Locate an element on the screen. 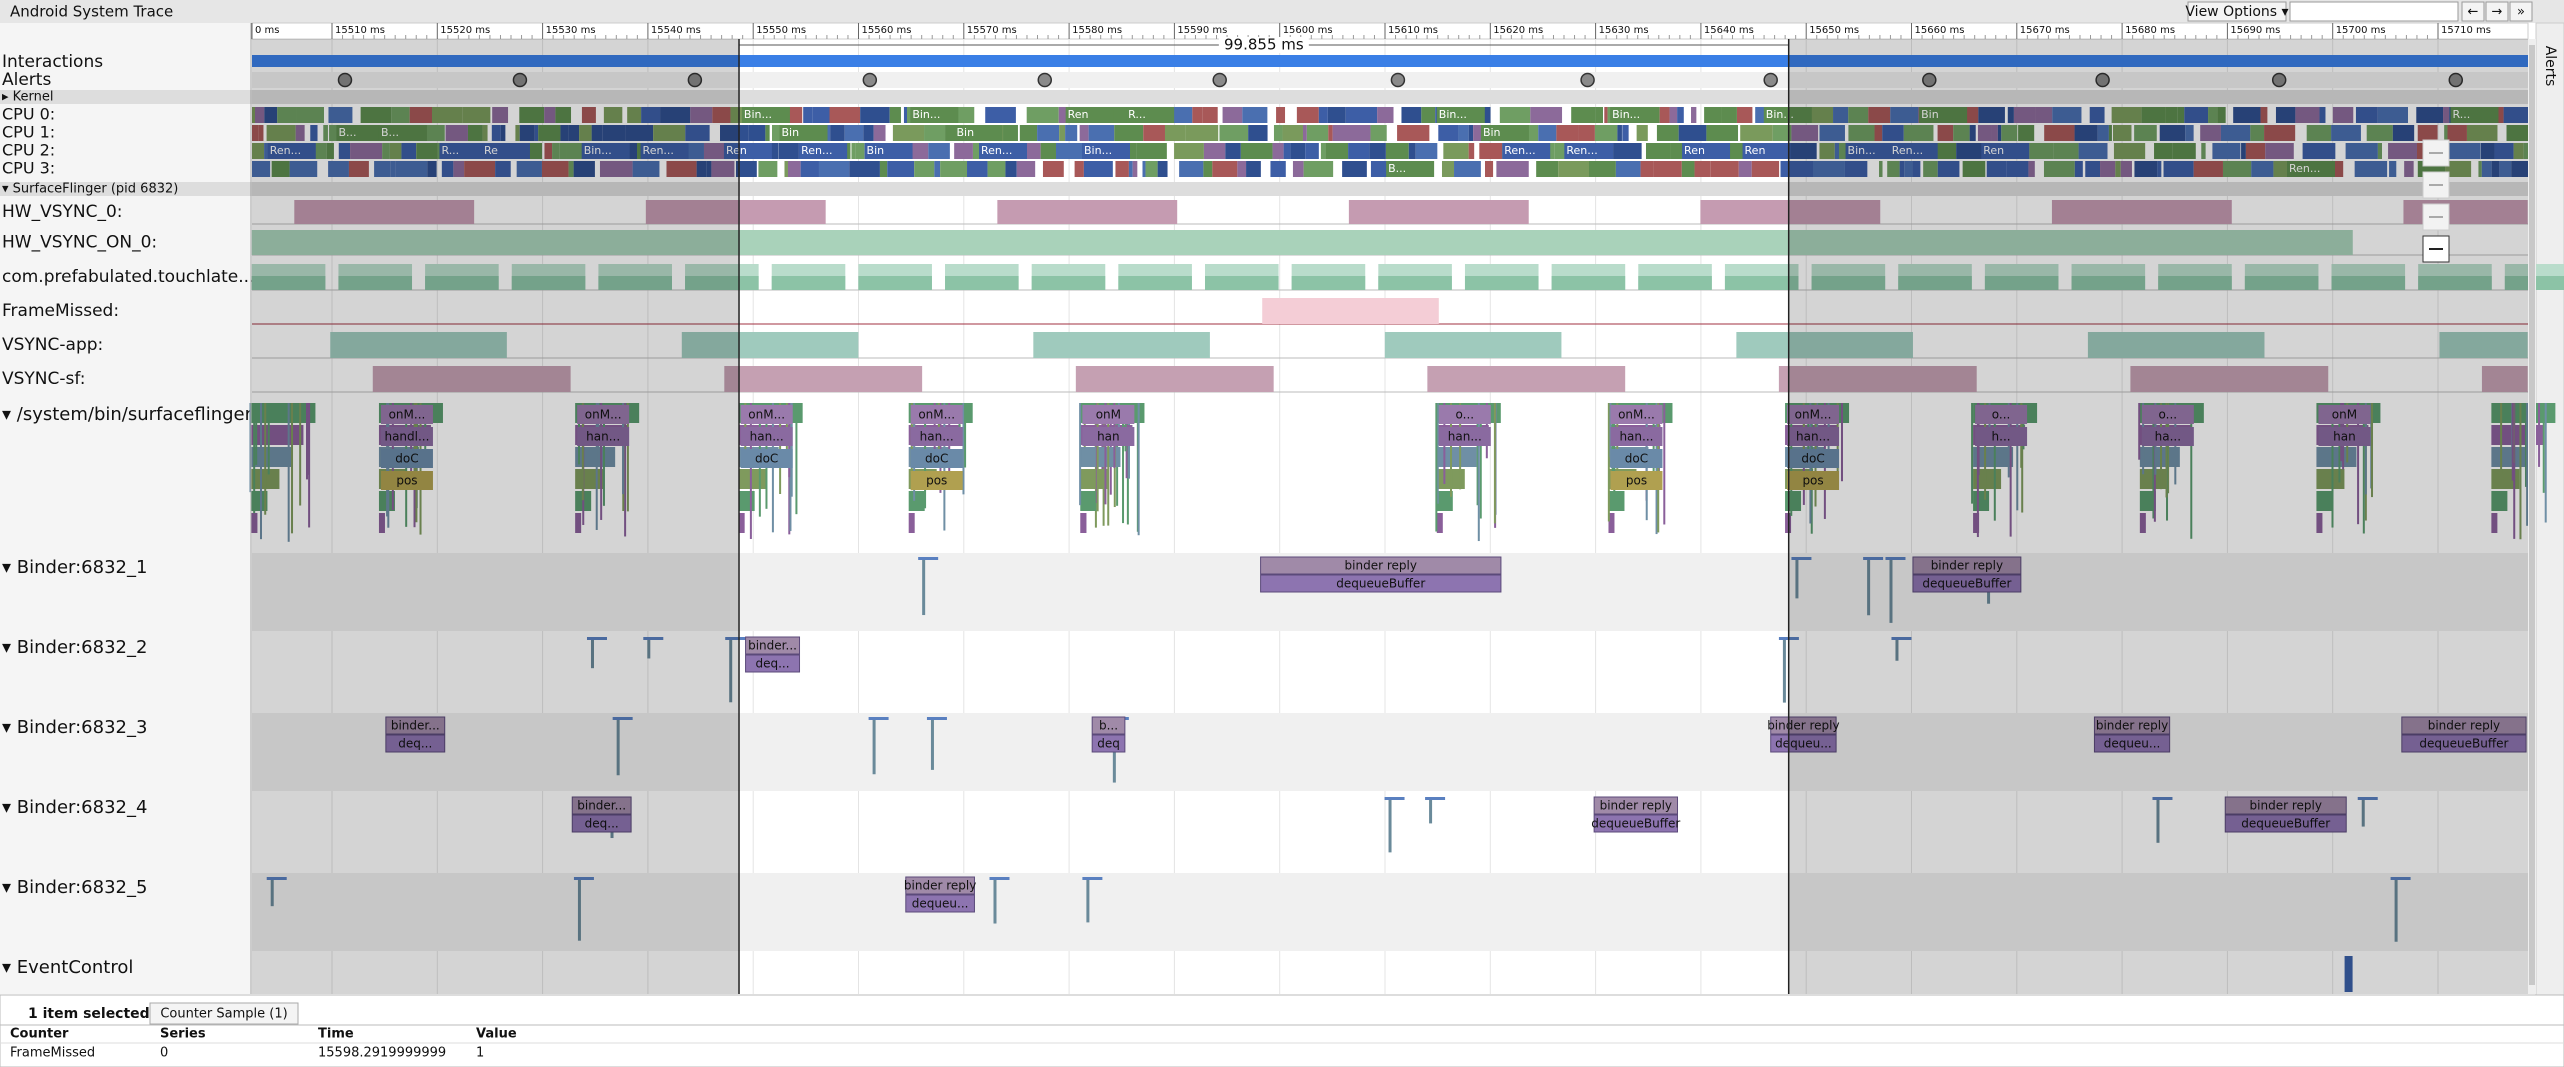 This screenshot has width=2564, height=1067. nav-label: » is located at coordinates (2521, 12).